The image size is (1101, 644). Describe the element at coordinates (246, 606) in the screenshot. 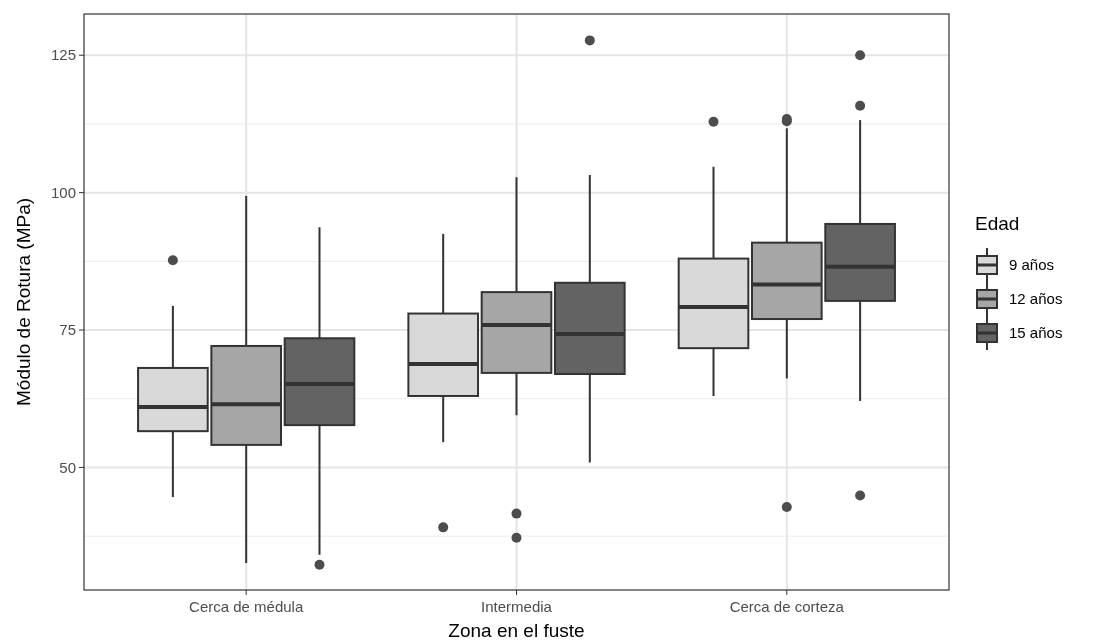

I see `x-tick-label: Cerca de médula` at that location.